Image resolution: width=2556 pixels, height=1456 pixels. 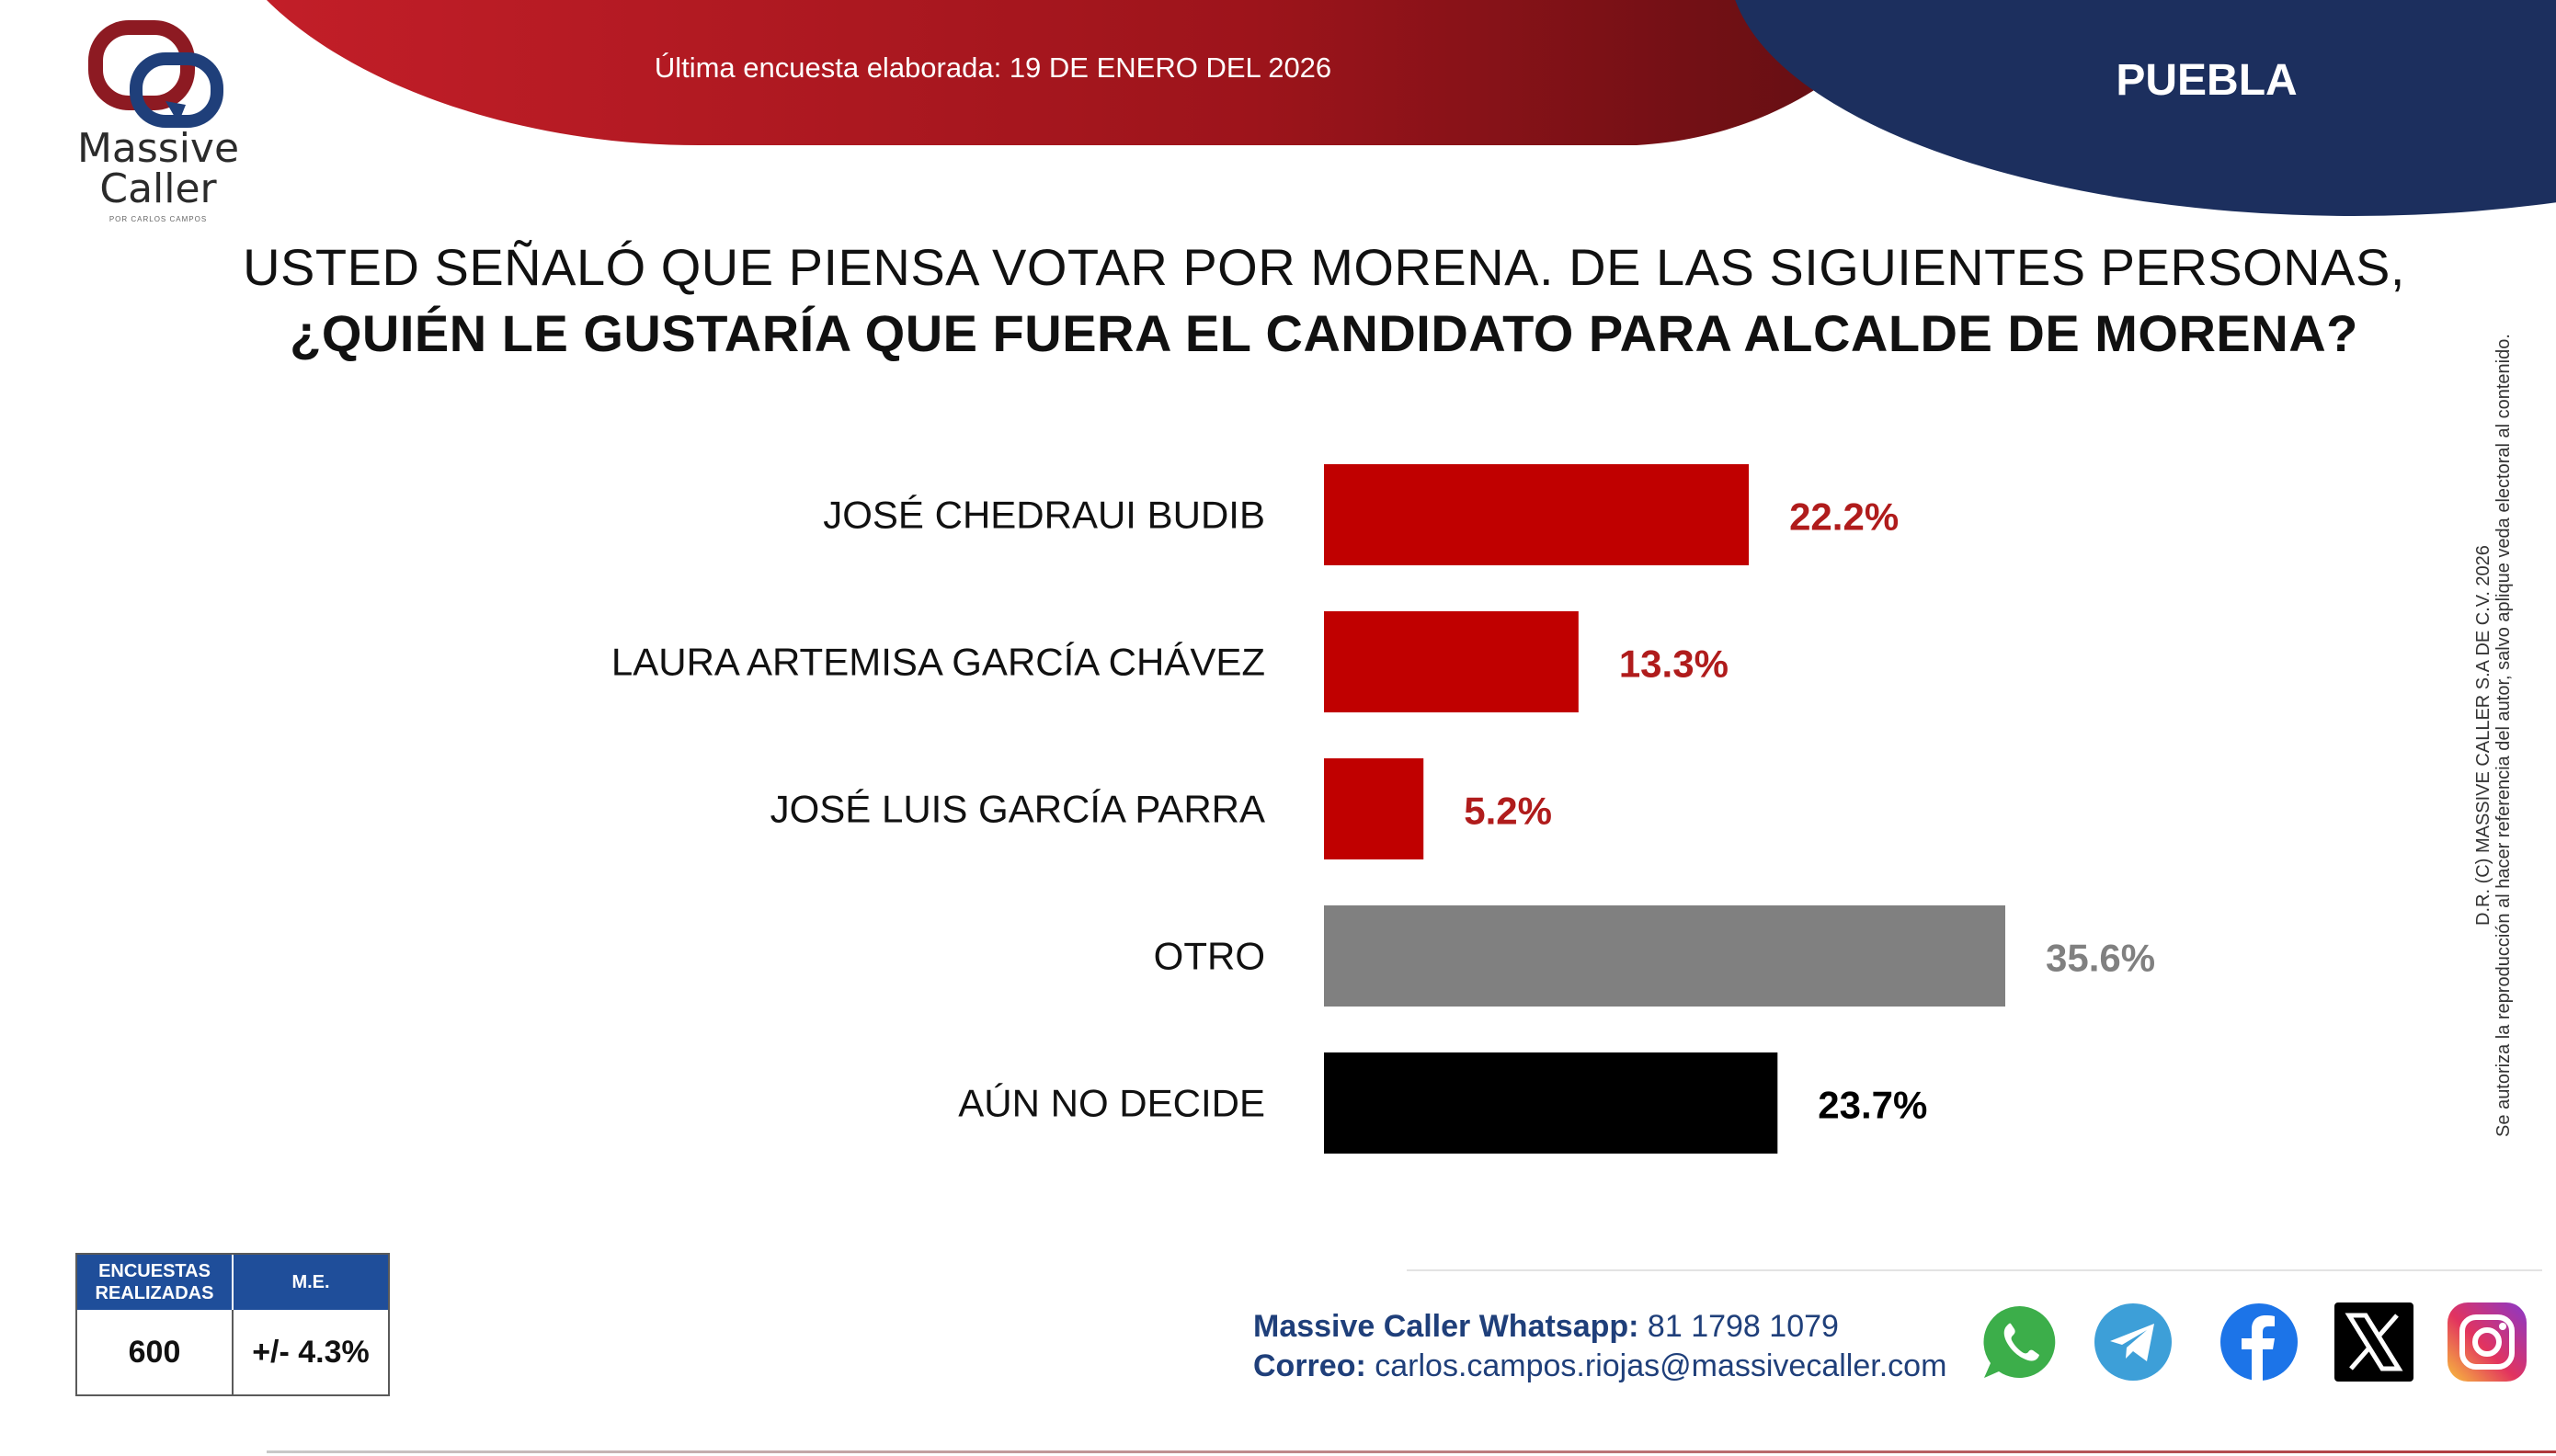 I want to click on region-title: PUEBLA, so click(x=2207, y=80).